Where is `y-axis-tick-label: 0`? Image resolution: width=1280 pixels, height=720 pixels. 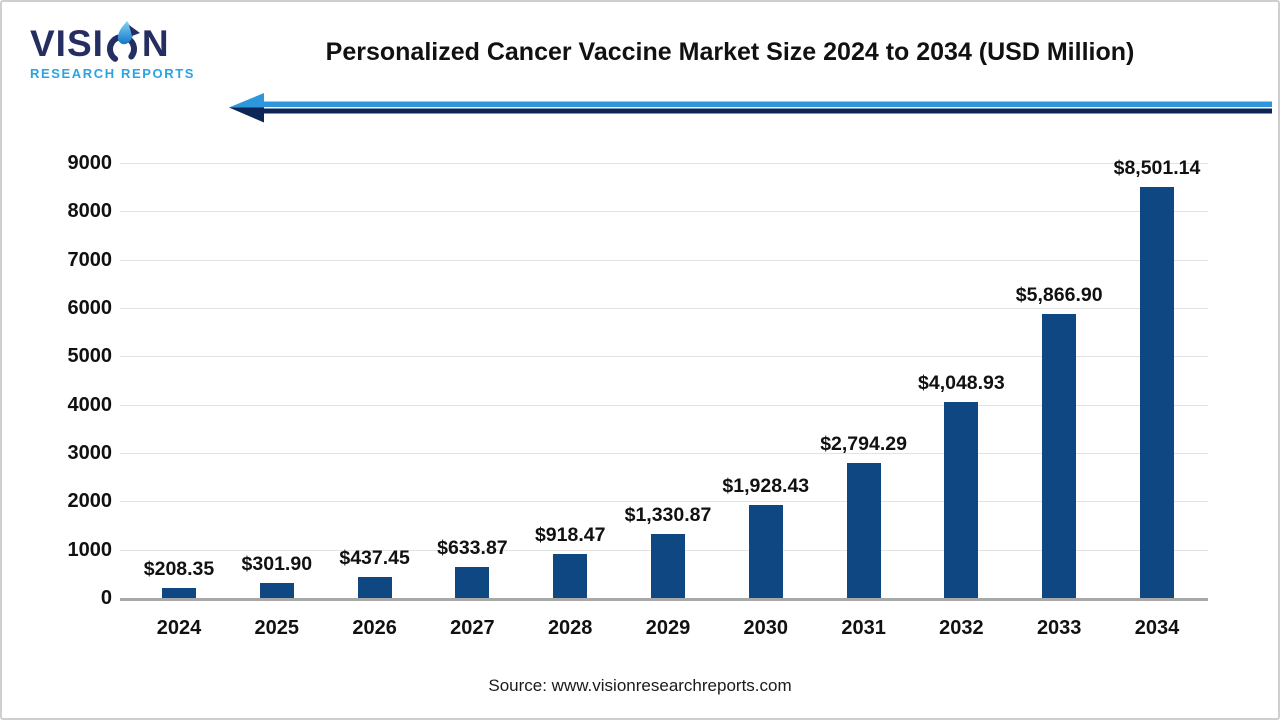 y-axis-tick-label: 0 is located at coordinates (106, 598).